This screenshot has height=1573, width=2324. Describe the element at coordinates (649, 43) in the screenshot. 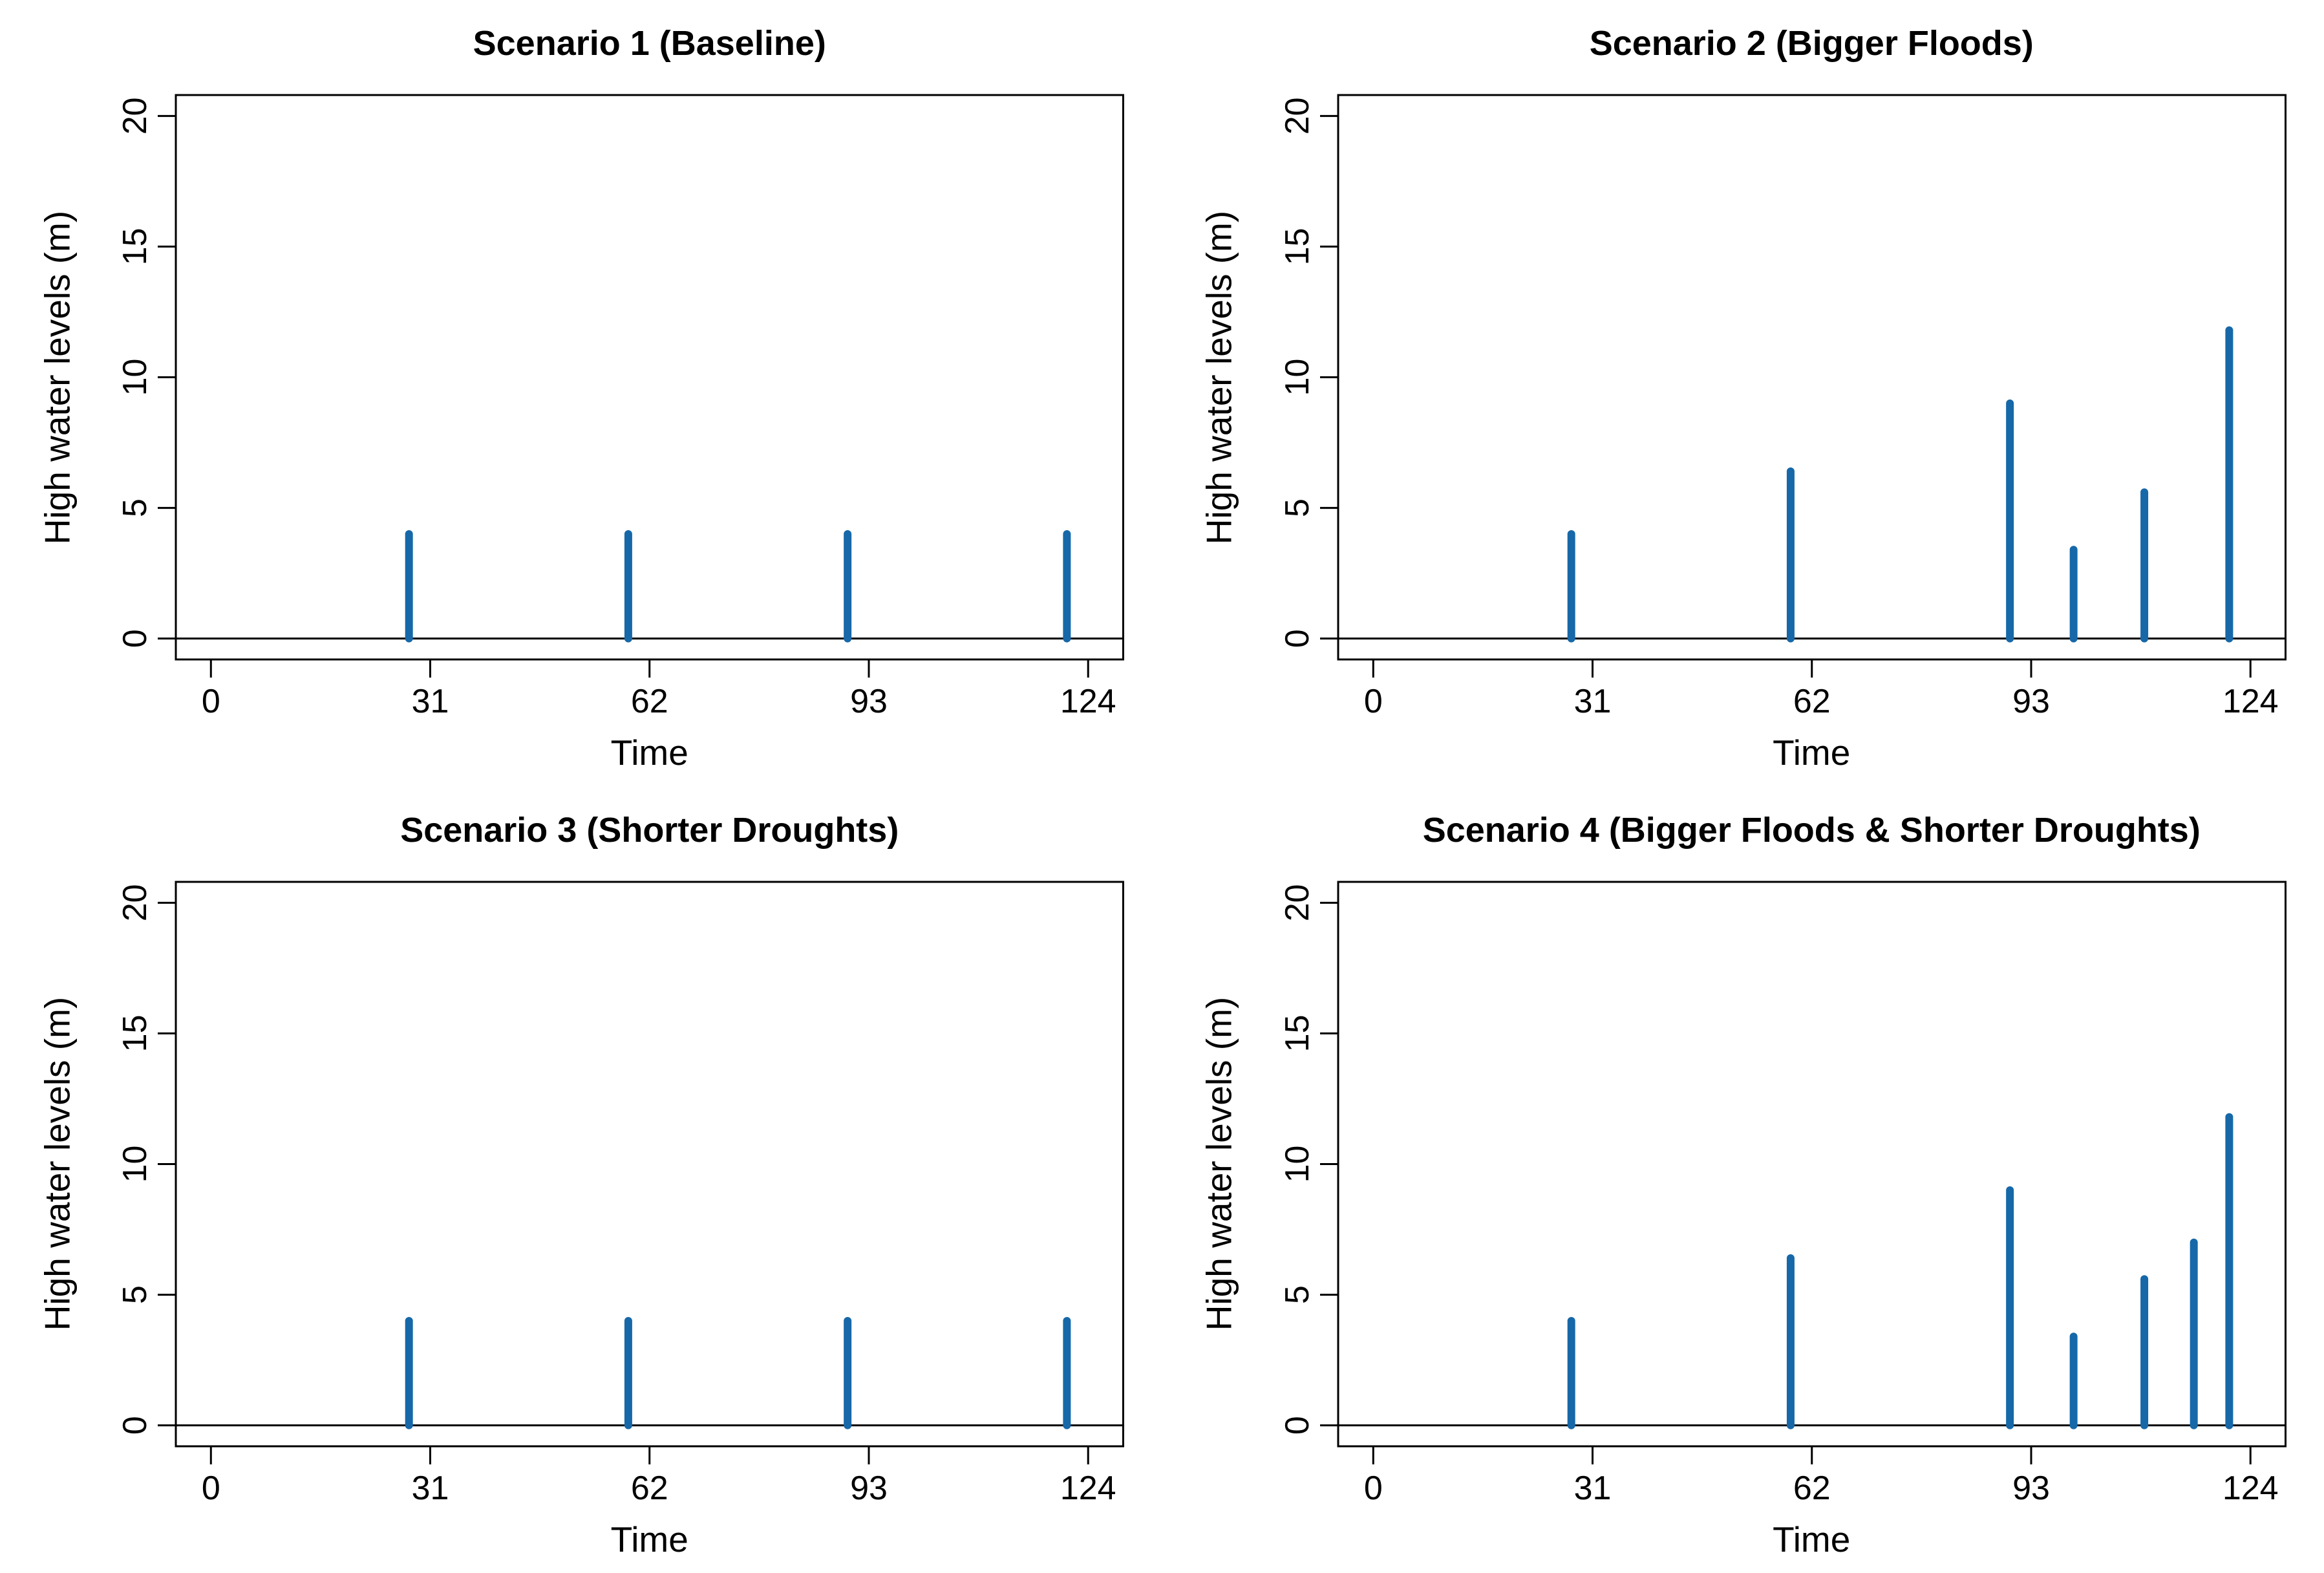

I see `chart-title: Scenario 1 (Baseline)` at that location.